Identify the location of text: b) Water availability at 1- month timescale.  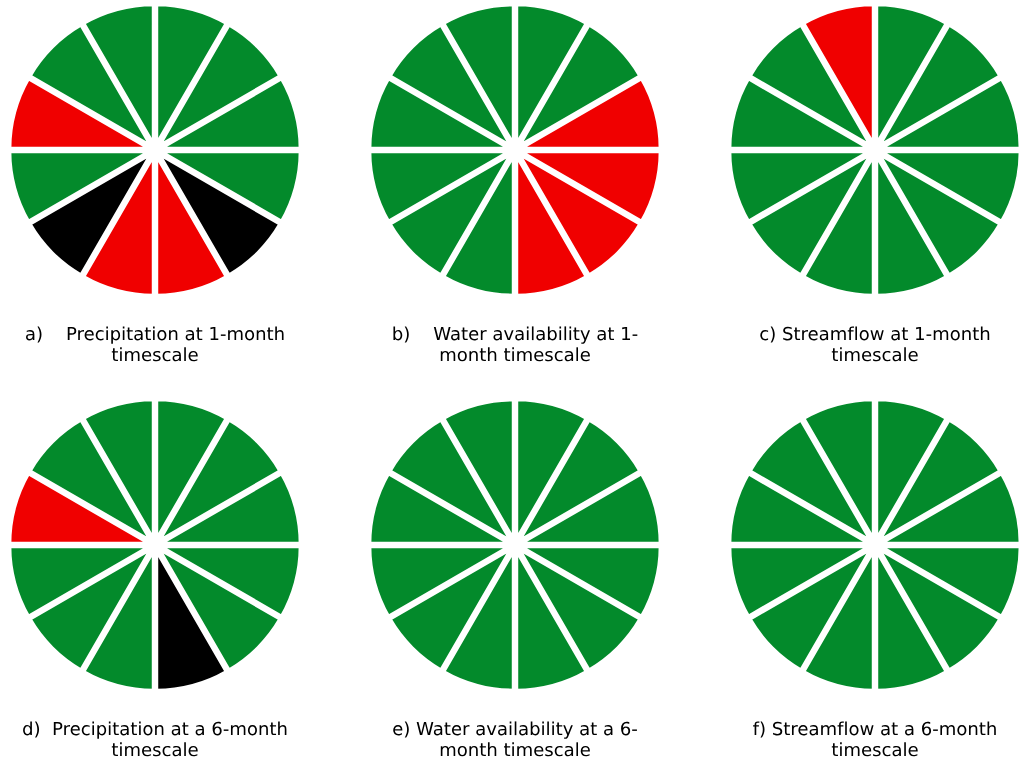
(515, 344).